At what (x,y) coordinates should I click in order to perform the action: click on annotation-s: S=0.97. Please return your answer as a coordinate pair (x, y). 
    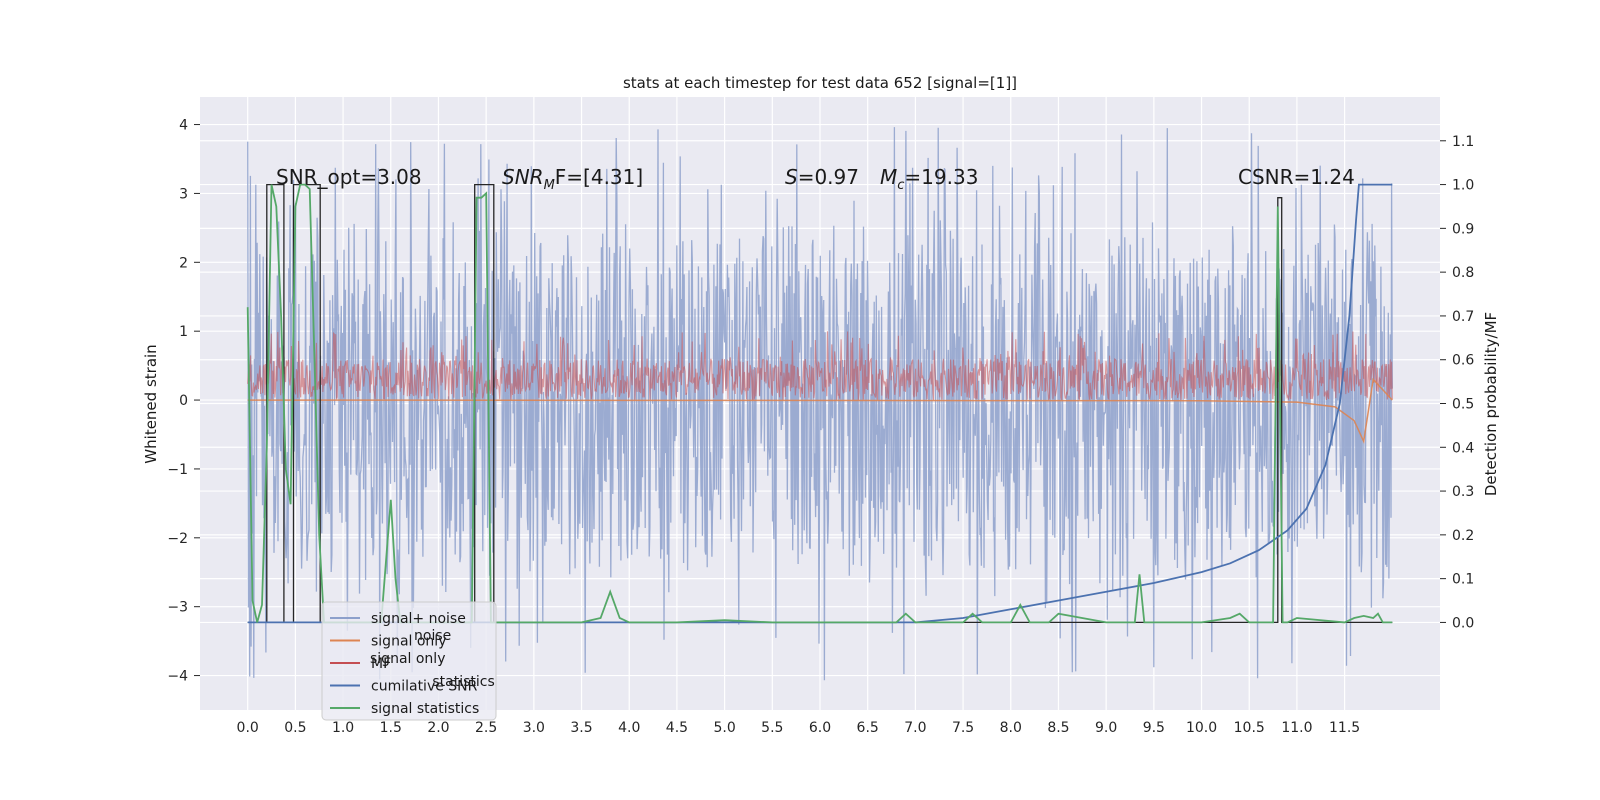
    Looking at the image, I should click on (822, 177).